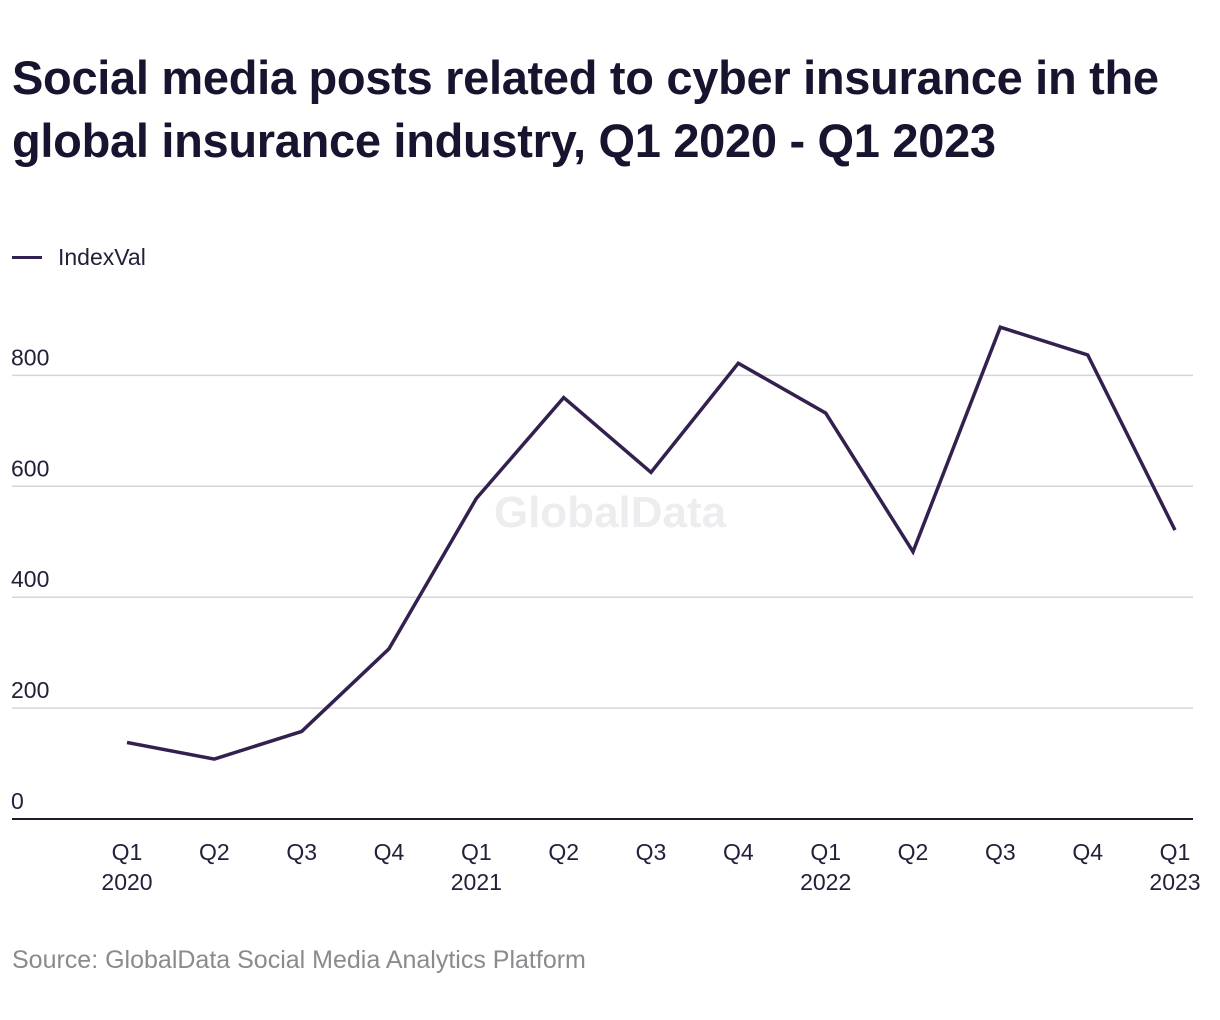  Describe the element at coordinates (17, 801) in the screenshot. I see `y-tick-label: 0` at that location.